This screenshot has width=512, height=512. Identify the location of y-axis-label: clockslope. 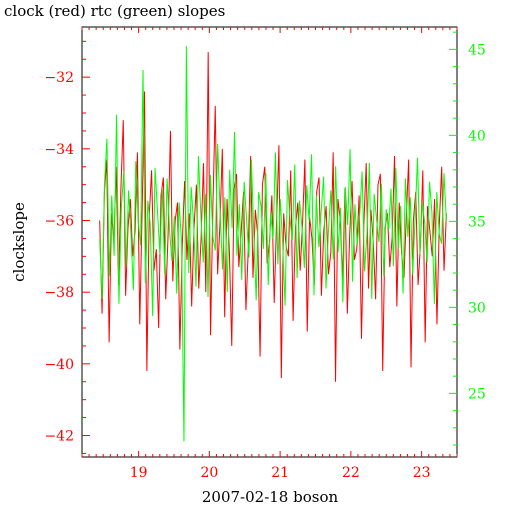
(19, 242).